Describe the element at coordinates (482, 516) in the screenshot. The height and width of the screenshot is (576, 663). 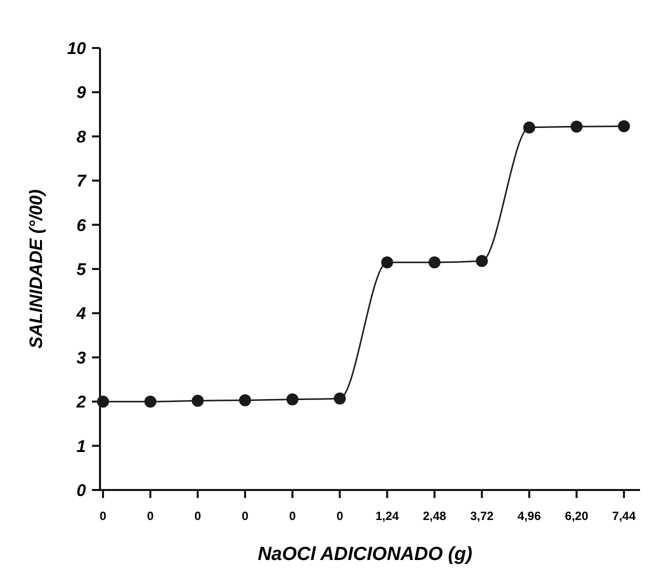
I see `x-tick-label: 3,72` at that location.